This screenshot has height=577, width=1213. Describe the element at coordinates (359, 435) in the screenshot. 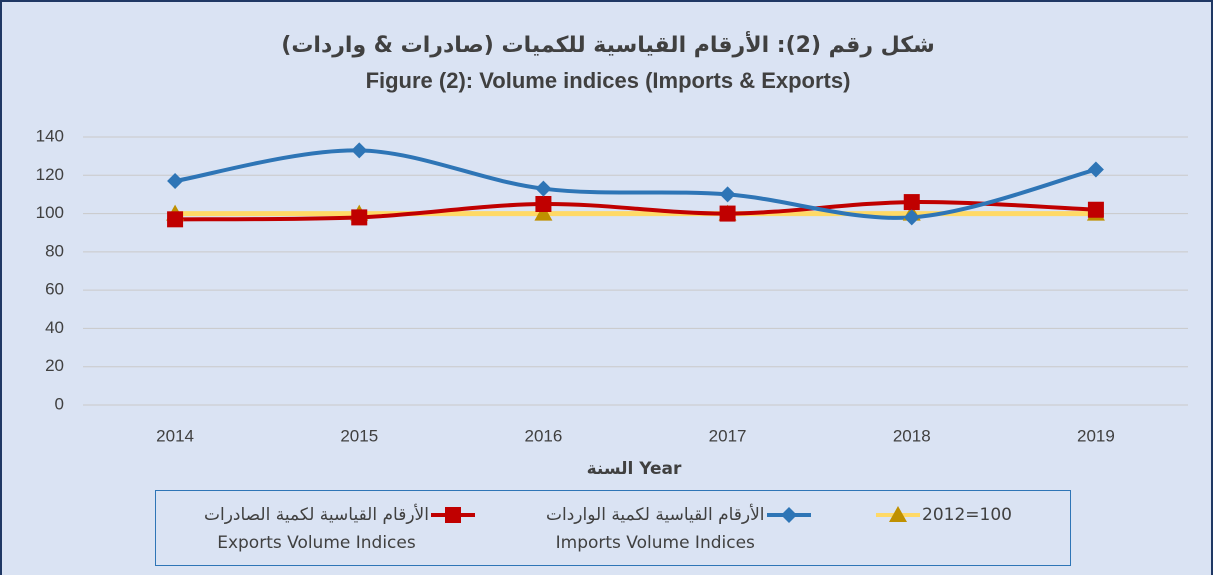

I see `x-tick-label: 2015` at that location.